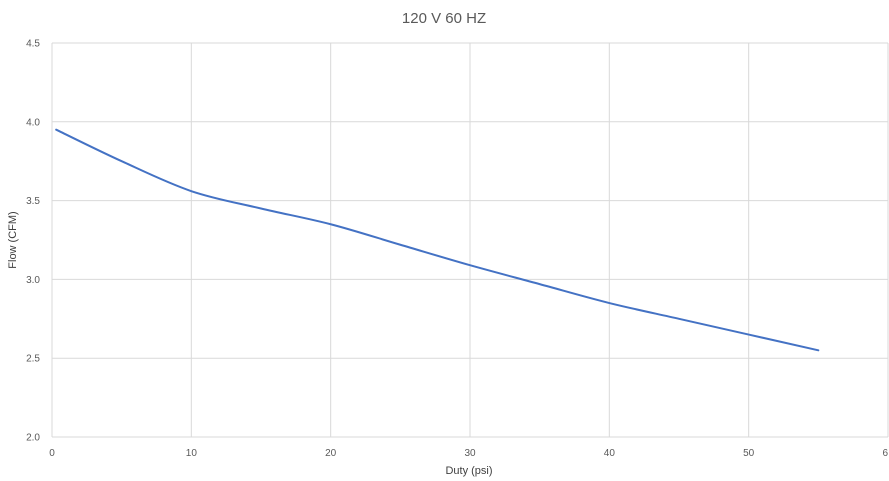  I want to click on y-tick-label: 3.0, so click(33, 280).